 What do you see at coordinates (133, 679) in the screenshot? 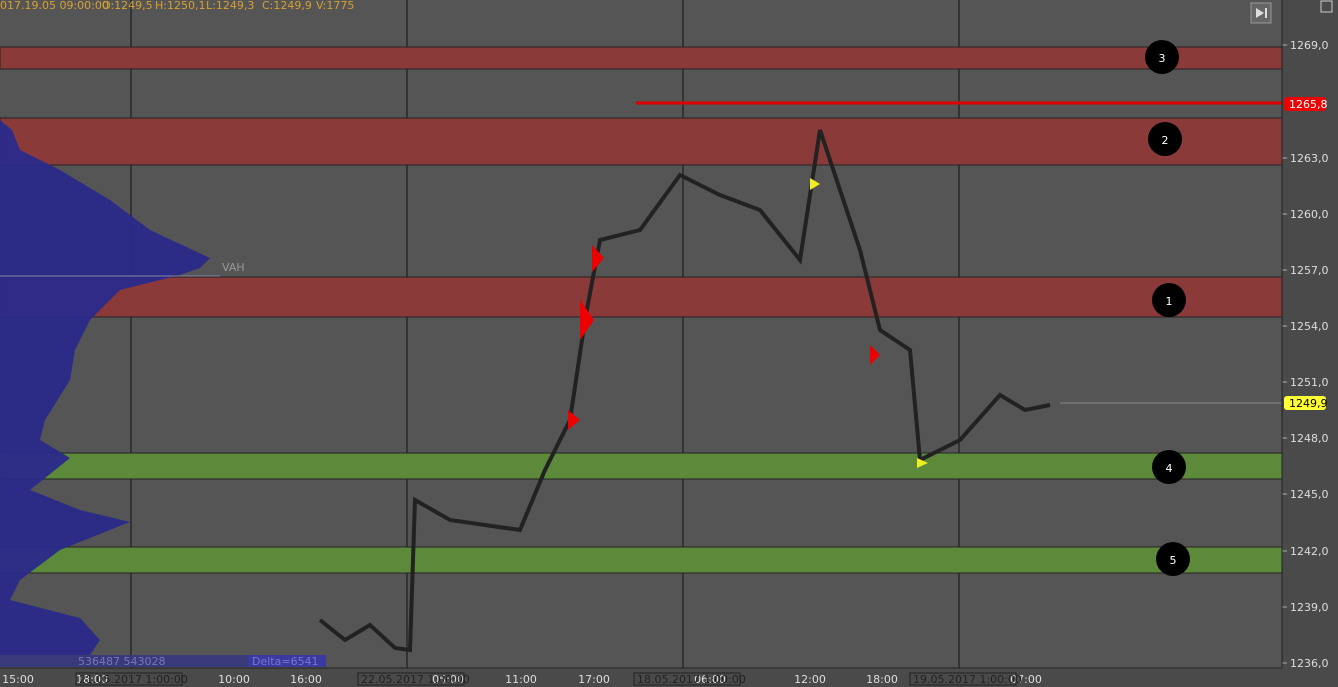
I see `session-label: 21.05.2017 1:00:00` at bounding box center [133, 679].